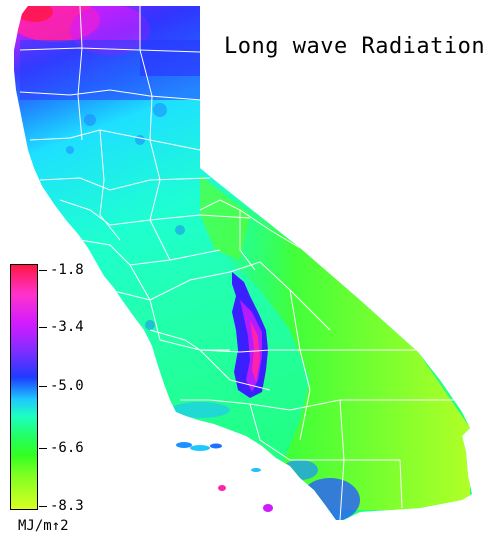  I want to click on channel-islands, so click(224, 477).